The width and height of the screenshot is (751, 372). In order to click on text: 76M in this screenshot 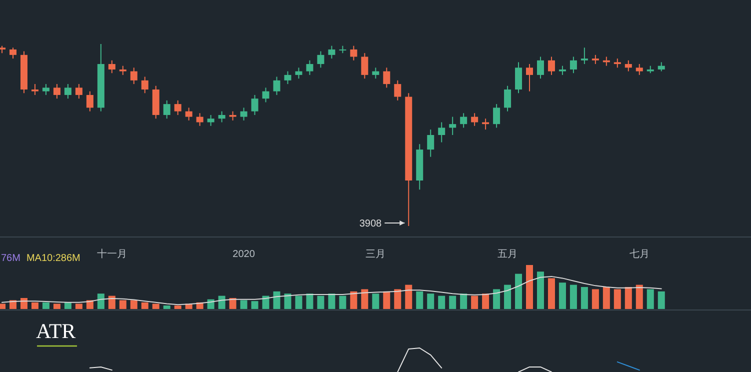, I will do `click(10, 258)`.